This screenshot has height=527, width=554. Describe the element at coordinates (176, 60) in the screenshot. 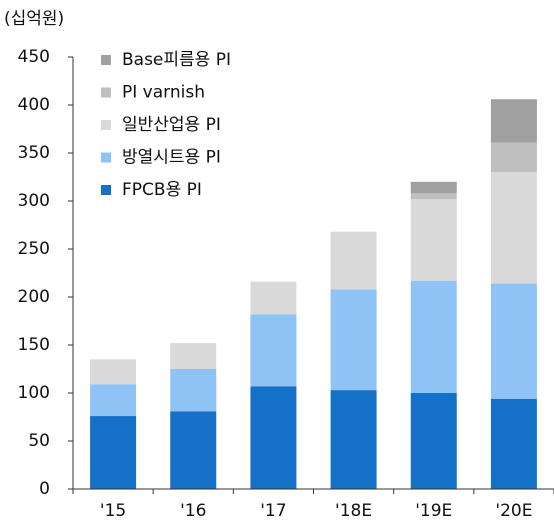

I see `legend-label: Base피름용 PI` at that location.